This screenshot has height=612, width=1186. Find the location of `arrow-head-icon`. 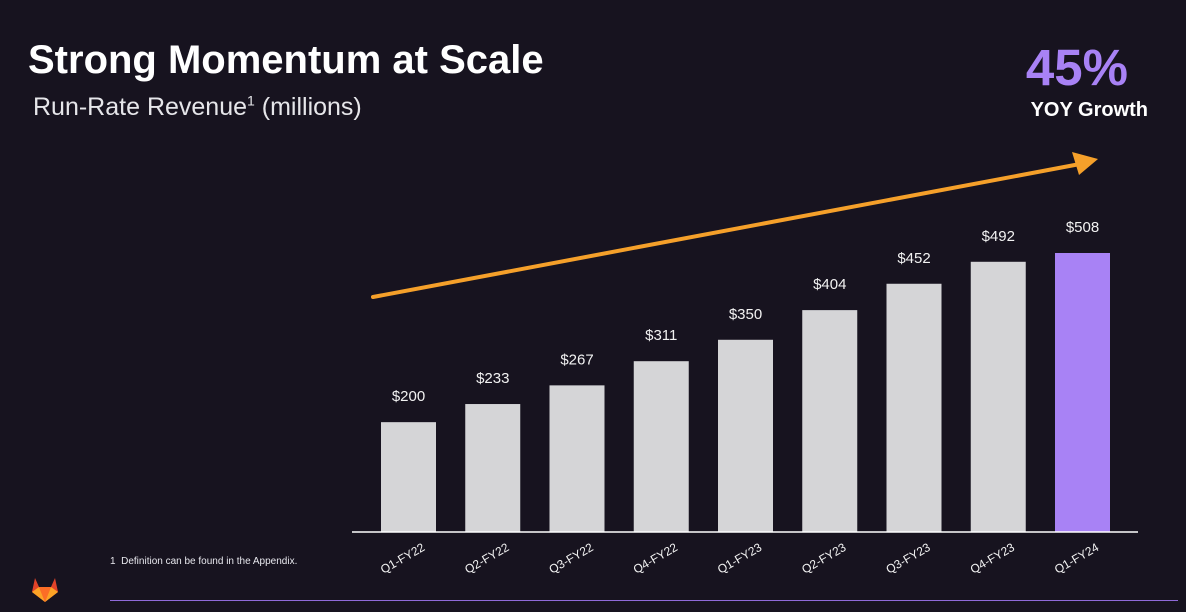

arrow-head-icon is located at coordinates (1085, 163).